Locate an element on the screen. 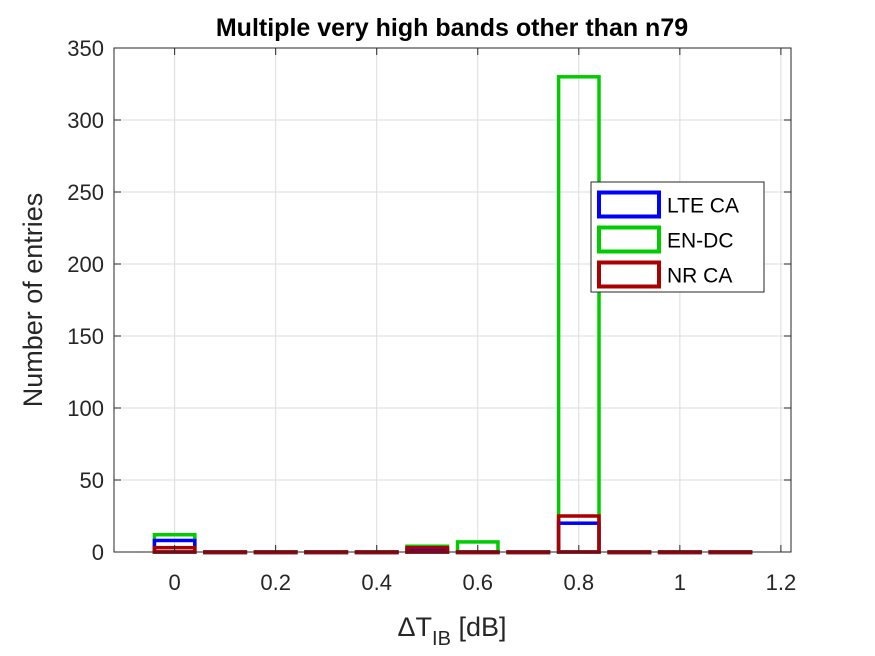  x-axis-title: ΔTIB [dB] is located at coordinates (452, 631).